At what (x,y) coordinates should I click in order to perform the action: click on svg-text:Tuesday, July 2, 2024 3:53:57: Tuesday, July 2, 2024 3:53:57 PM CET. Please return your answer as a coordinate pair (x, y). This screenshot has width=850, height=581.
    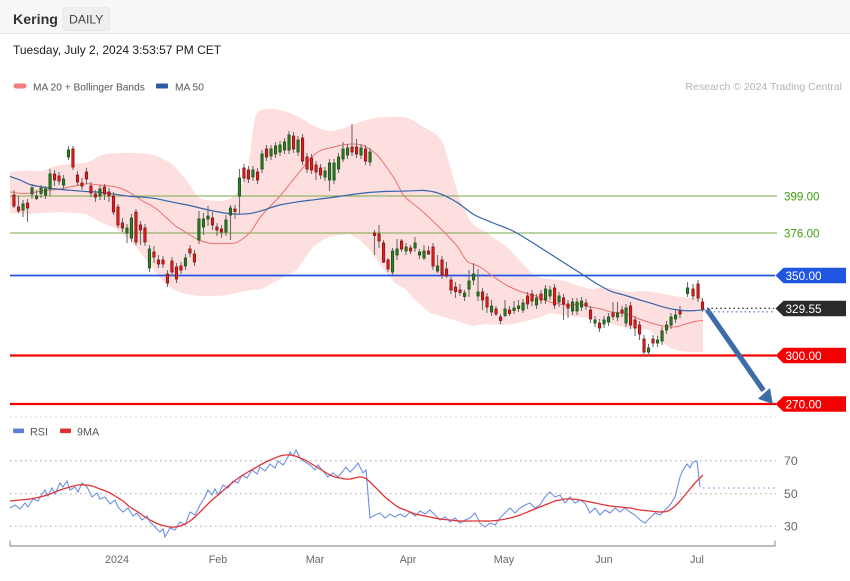
    Looking at the image, I should click on (117, 50).